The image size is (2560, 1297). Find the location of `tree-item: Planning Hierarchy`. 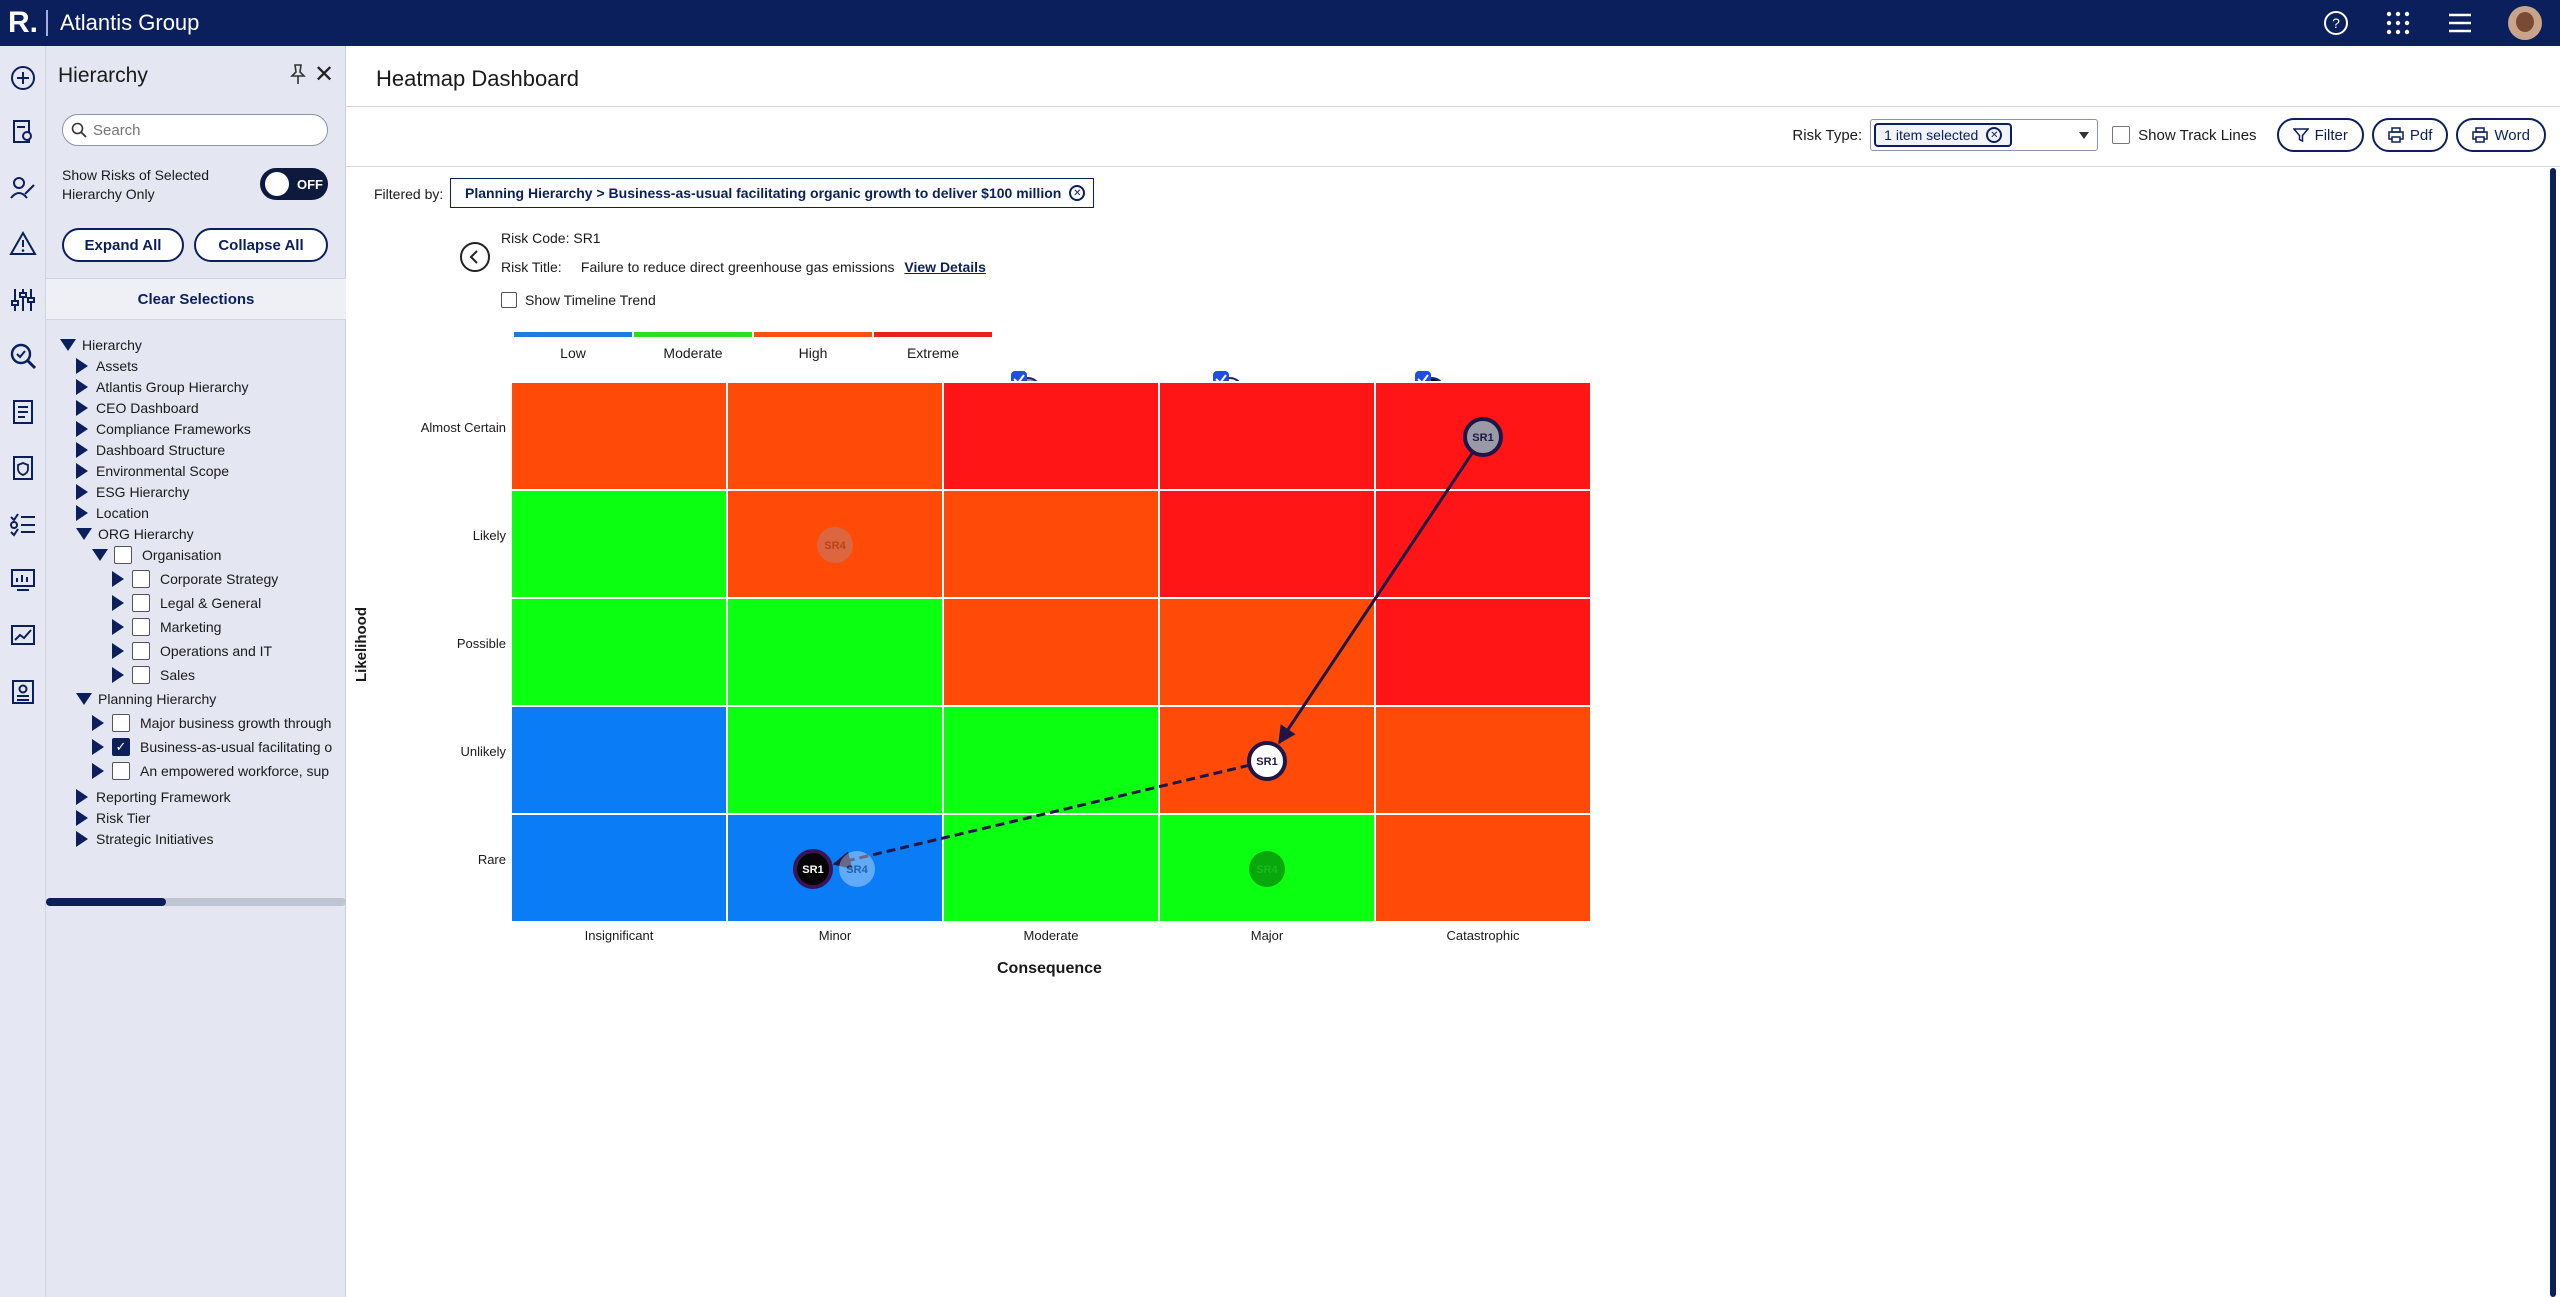

tree-item: Planning Hierarchy is located at coordinates (146, 699).